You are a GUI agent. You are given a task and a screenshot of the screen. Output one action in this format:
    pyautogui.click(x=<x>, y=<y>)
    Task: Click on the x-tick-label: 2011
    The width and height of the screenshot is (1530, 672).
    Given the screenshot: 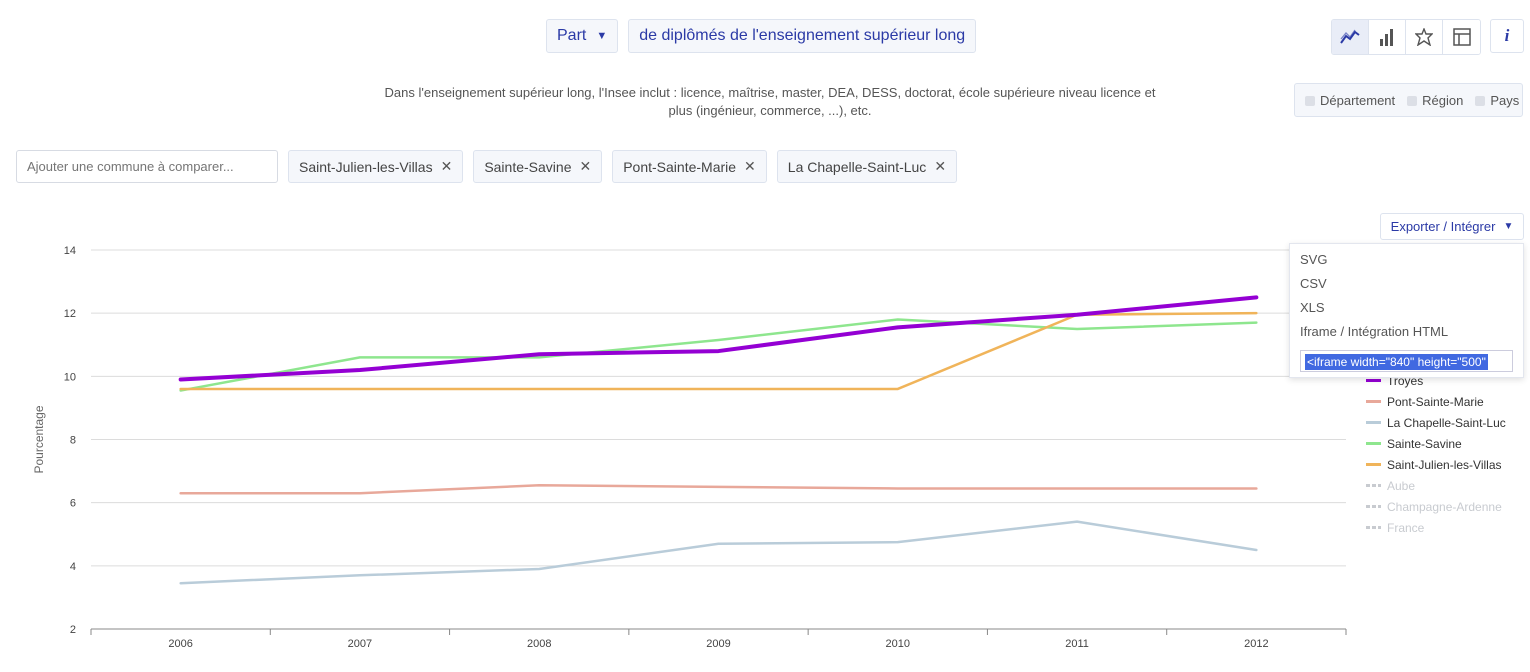 What is the action you would take?
    pyautogui.click(x=1077, y=644)
    